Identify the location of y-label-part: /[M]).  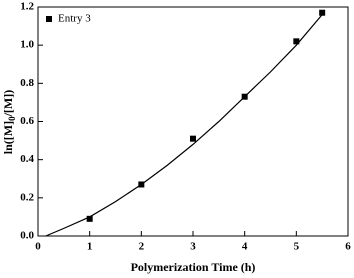
(8, 104).